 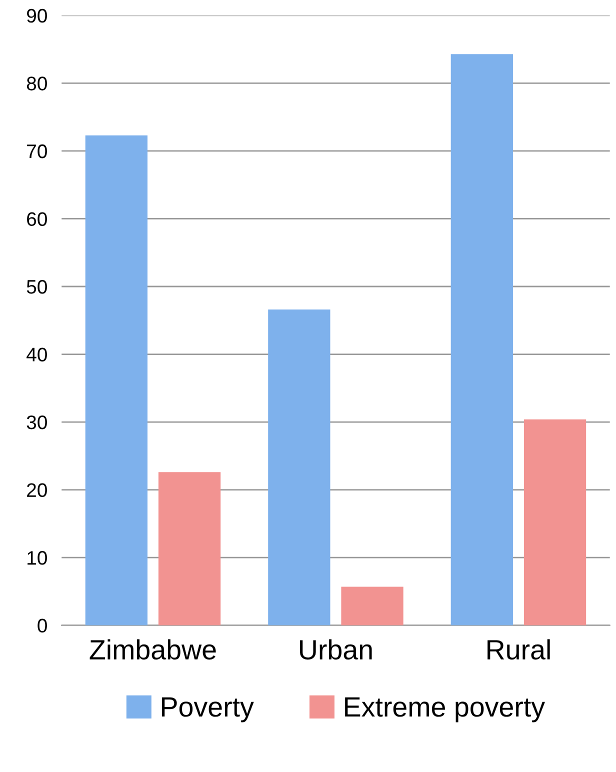 What do you see at coordinates (336, 649) in the screenshot?
I see `x-tick-label: Urban` at bounding box center [336, 649].